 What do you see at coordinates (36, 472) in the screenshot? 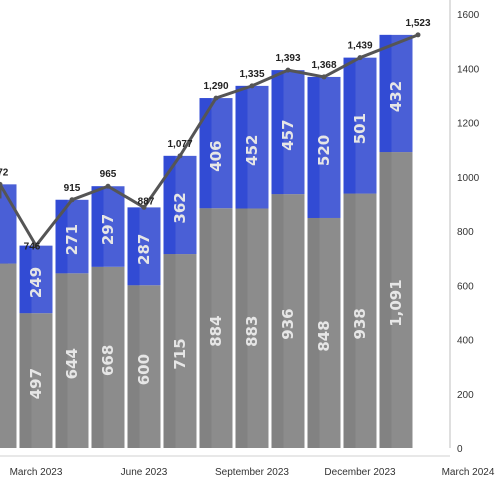
I see `x-tick-label: March 2023` at bounding box center [36, 472].